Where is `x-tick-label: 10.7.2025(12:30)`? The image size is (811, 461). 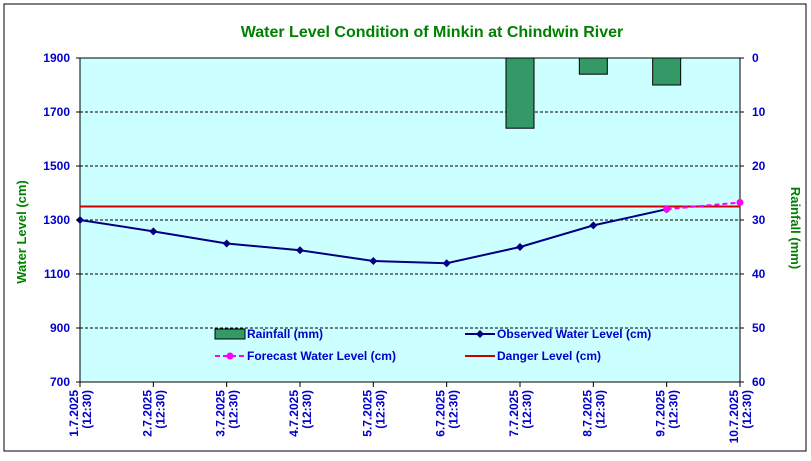
x-tick-label: 10.7.2025(12:30) is located at coordinates (740, 417).